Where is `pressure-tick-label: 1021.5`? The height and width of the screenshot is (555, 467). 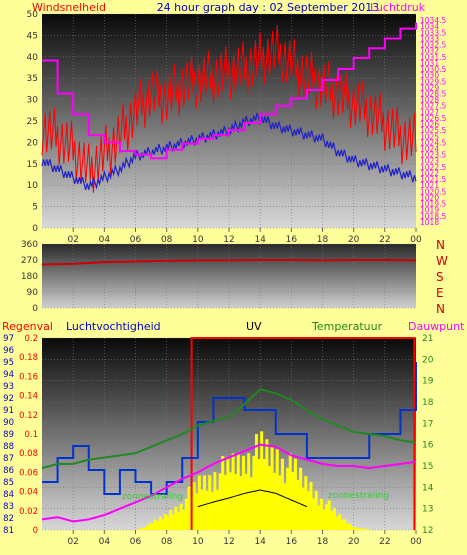 pressure-tick-label: 1021.5 is located at coordinates (433, 179).